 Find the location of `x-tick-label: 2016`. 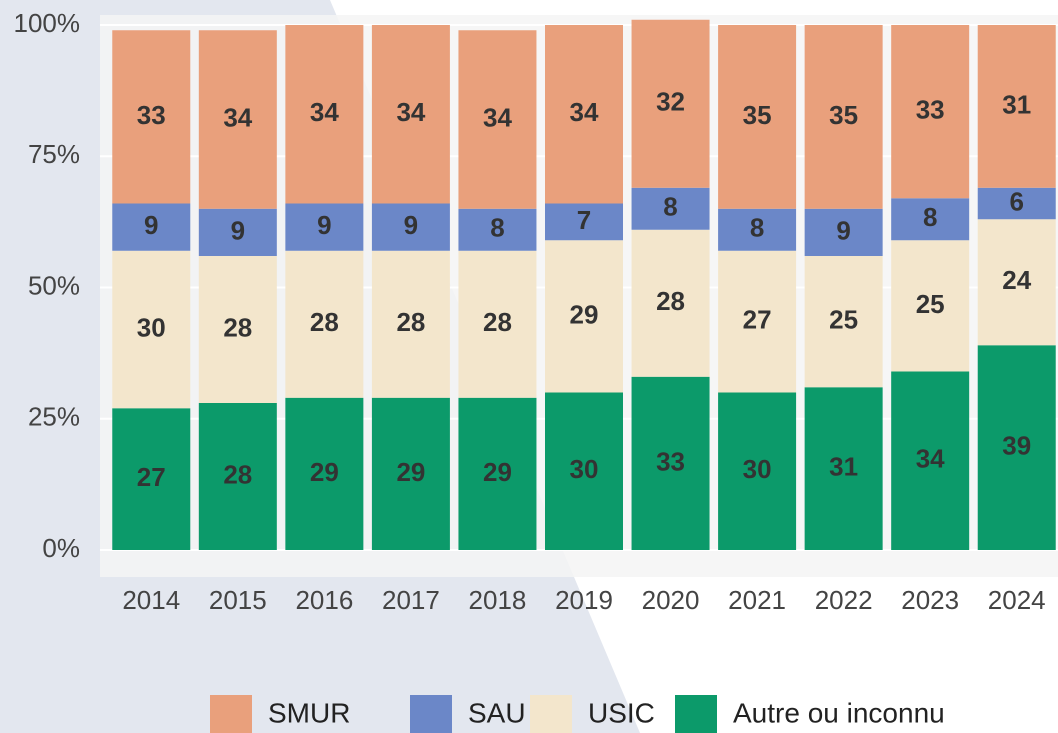

x-tick-label: 2016 is located at coordinates (324, 600).